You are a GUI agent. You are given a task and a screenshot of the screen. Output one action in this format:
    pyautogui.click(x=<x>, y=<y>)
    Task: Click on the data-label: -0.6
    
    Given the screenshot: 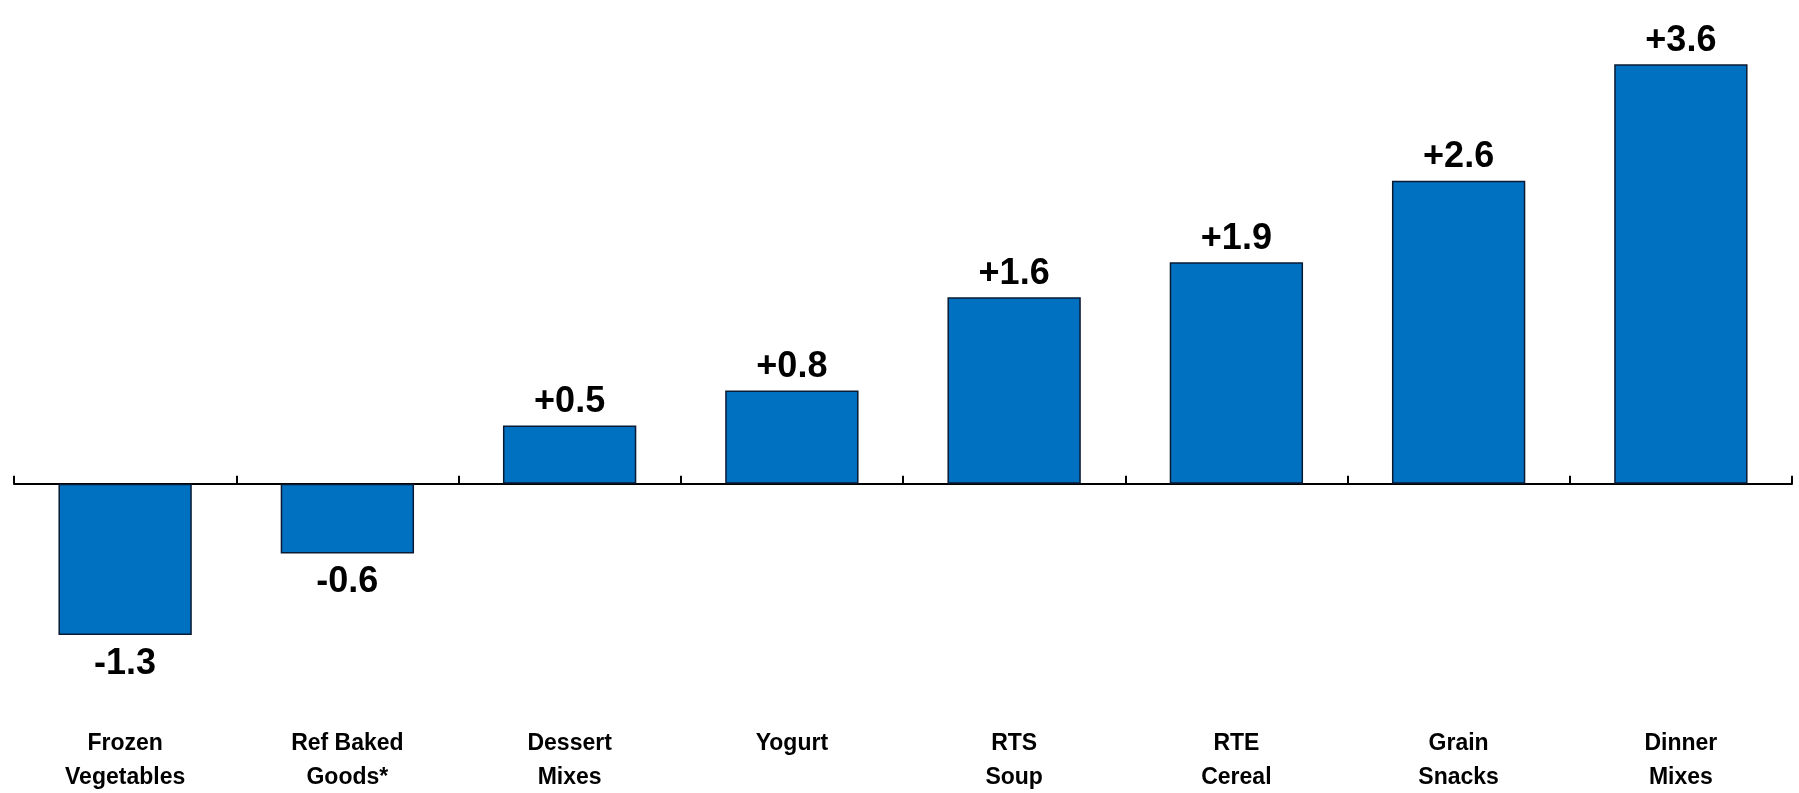 What is the action you would take?
    pyautogui.click(x=347, y=580)
    